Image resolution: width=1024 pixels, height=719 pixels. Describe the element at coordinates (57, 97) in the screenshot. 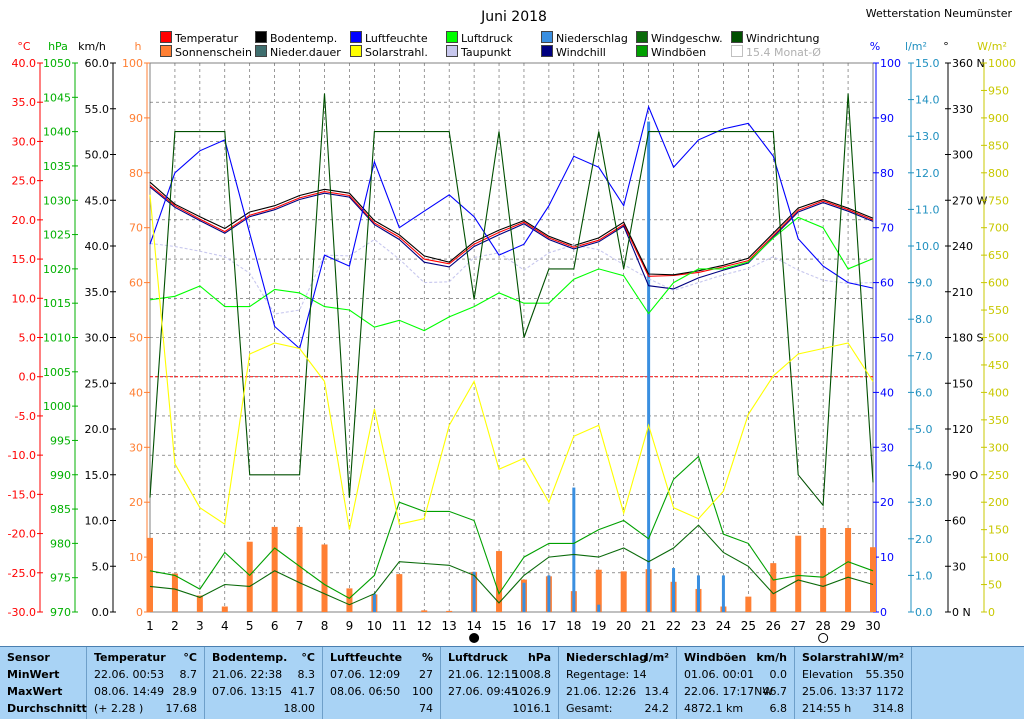

I see `pressure-axis-label: 1045` at that location.